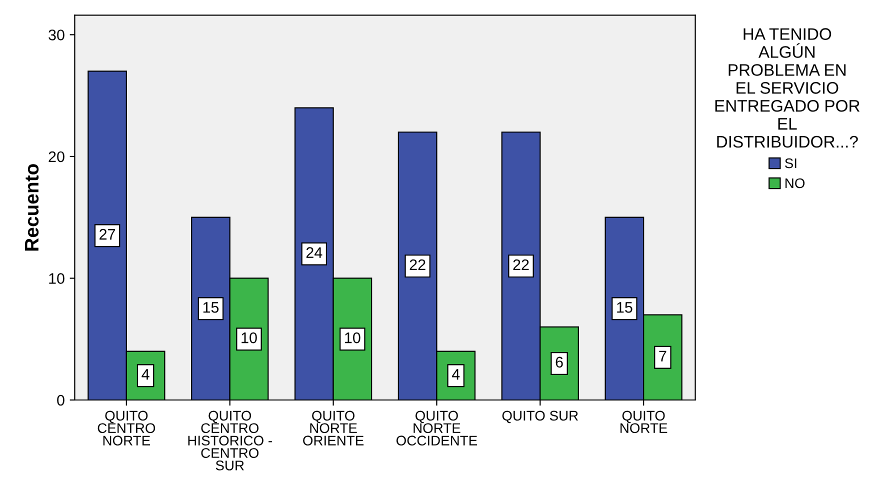 The width and height of the screenshot is (879, 501). Describe the element at coordinates (644, 422) in the screenshot. I see `x-tick-label: QUITO NORTE` at that location.